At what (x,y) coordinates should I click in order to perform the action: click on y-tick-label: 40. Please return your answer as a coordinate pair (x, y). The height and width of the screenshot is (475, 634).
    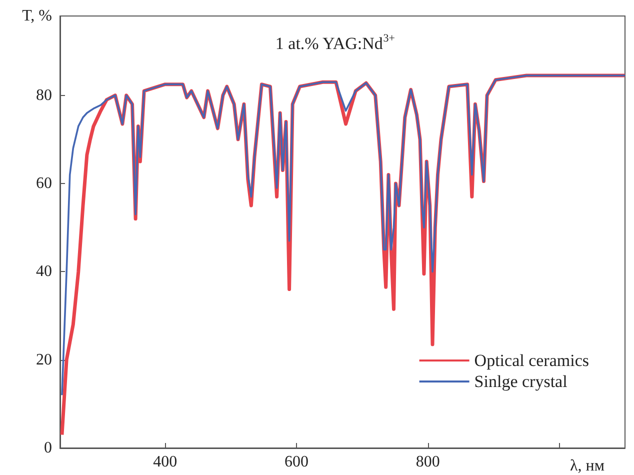
    Looking at the image, I should click on (44, 271).